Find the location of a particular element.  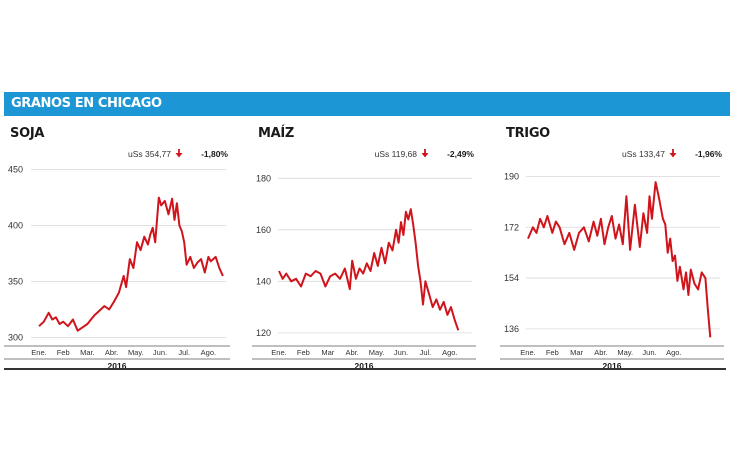

header-banner: GRANOS EN CHICAGO is located at coordinates (367, 104).